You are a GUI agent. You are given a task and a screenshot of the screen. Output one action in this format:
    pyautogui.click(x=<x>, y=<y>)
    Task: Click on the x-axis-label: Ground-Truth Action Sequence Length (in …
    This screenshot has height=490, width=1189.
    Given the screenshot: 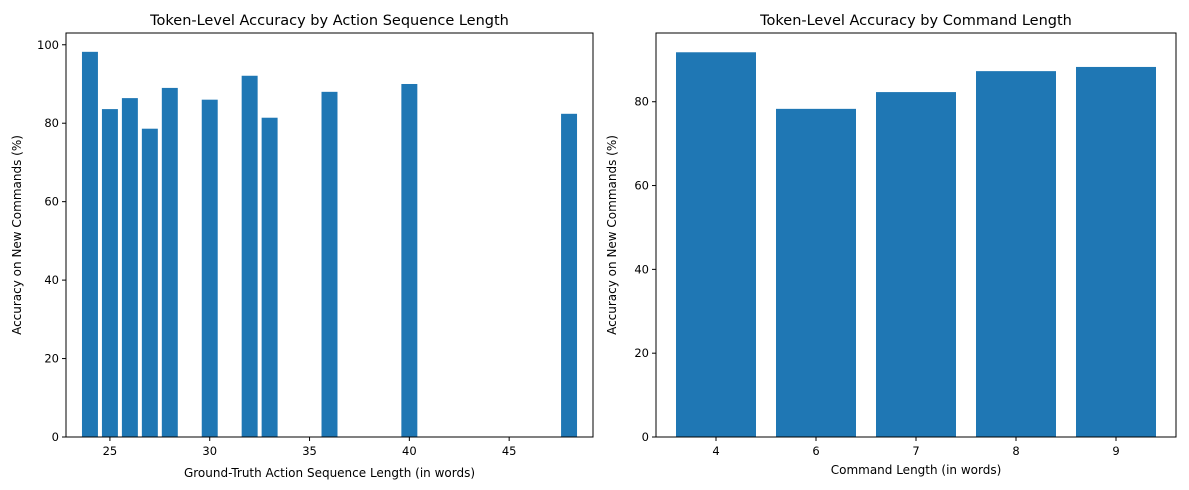 What is the action you would take?
    pyautogui.click(x=329, y=473)
    